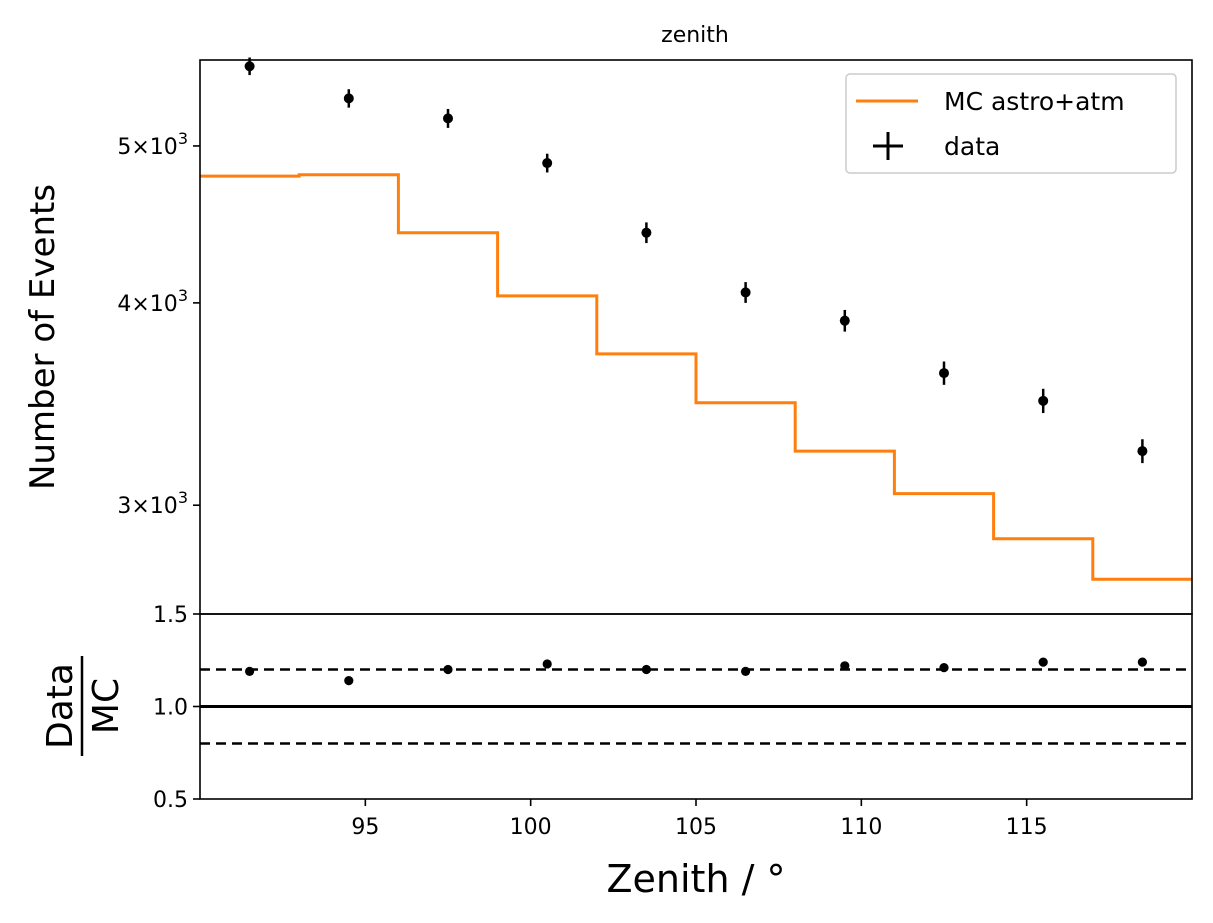  Describe the element at coordinates (152, 503) in the screenshot. I see `main-y-tick-label-0: 3×10³` at that location.